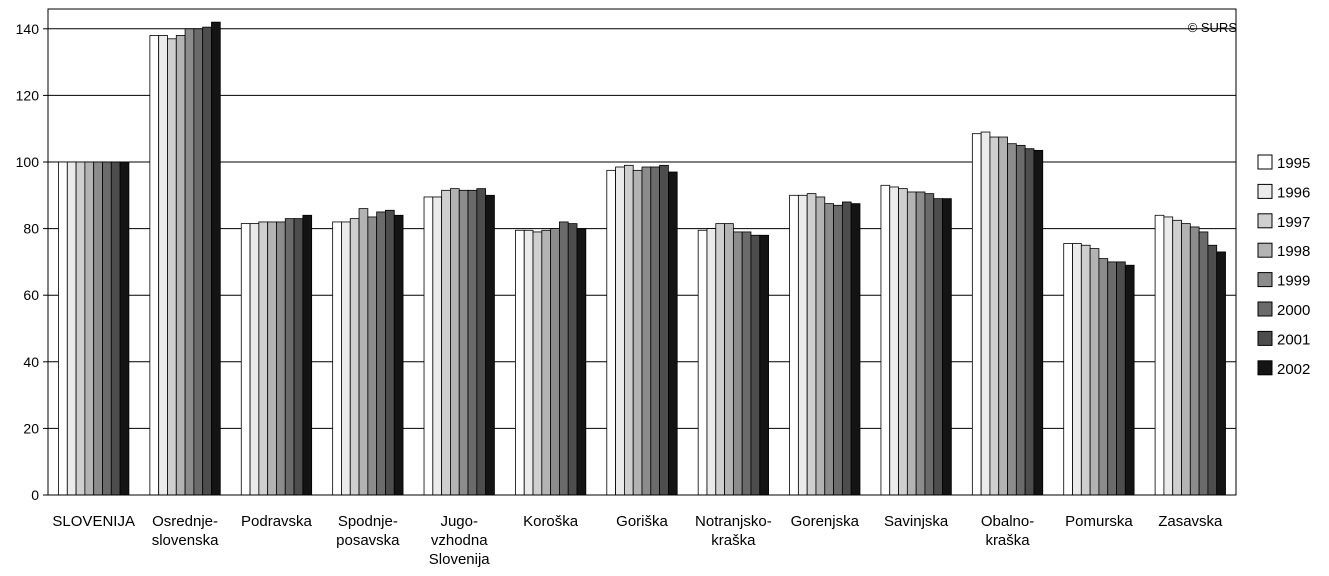 The width and height of the screenshot is (1329, 576). I want to click on legend-swatch-2001, so click(1265, 338).